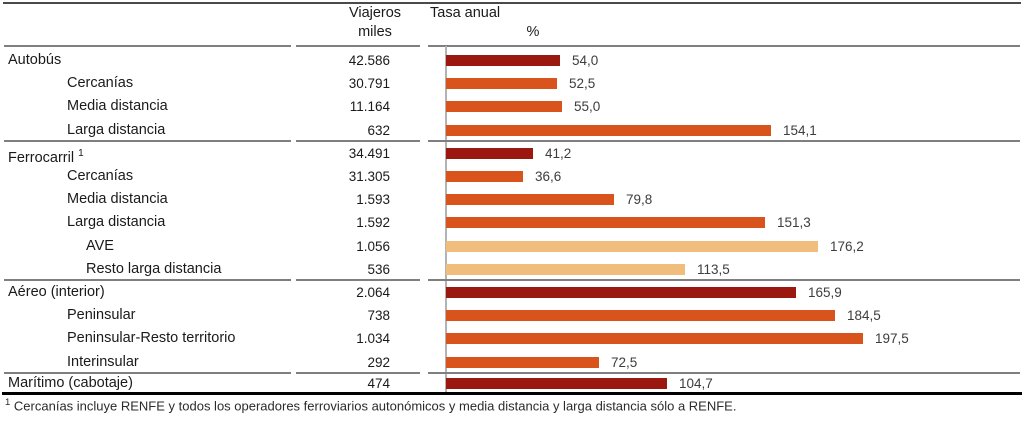 This screenshot has width=1024, height=426. I want to click on row-label-superscript: 1, so click(81, 153).